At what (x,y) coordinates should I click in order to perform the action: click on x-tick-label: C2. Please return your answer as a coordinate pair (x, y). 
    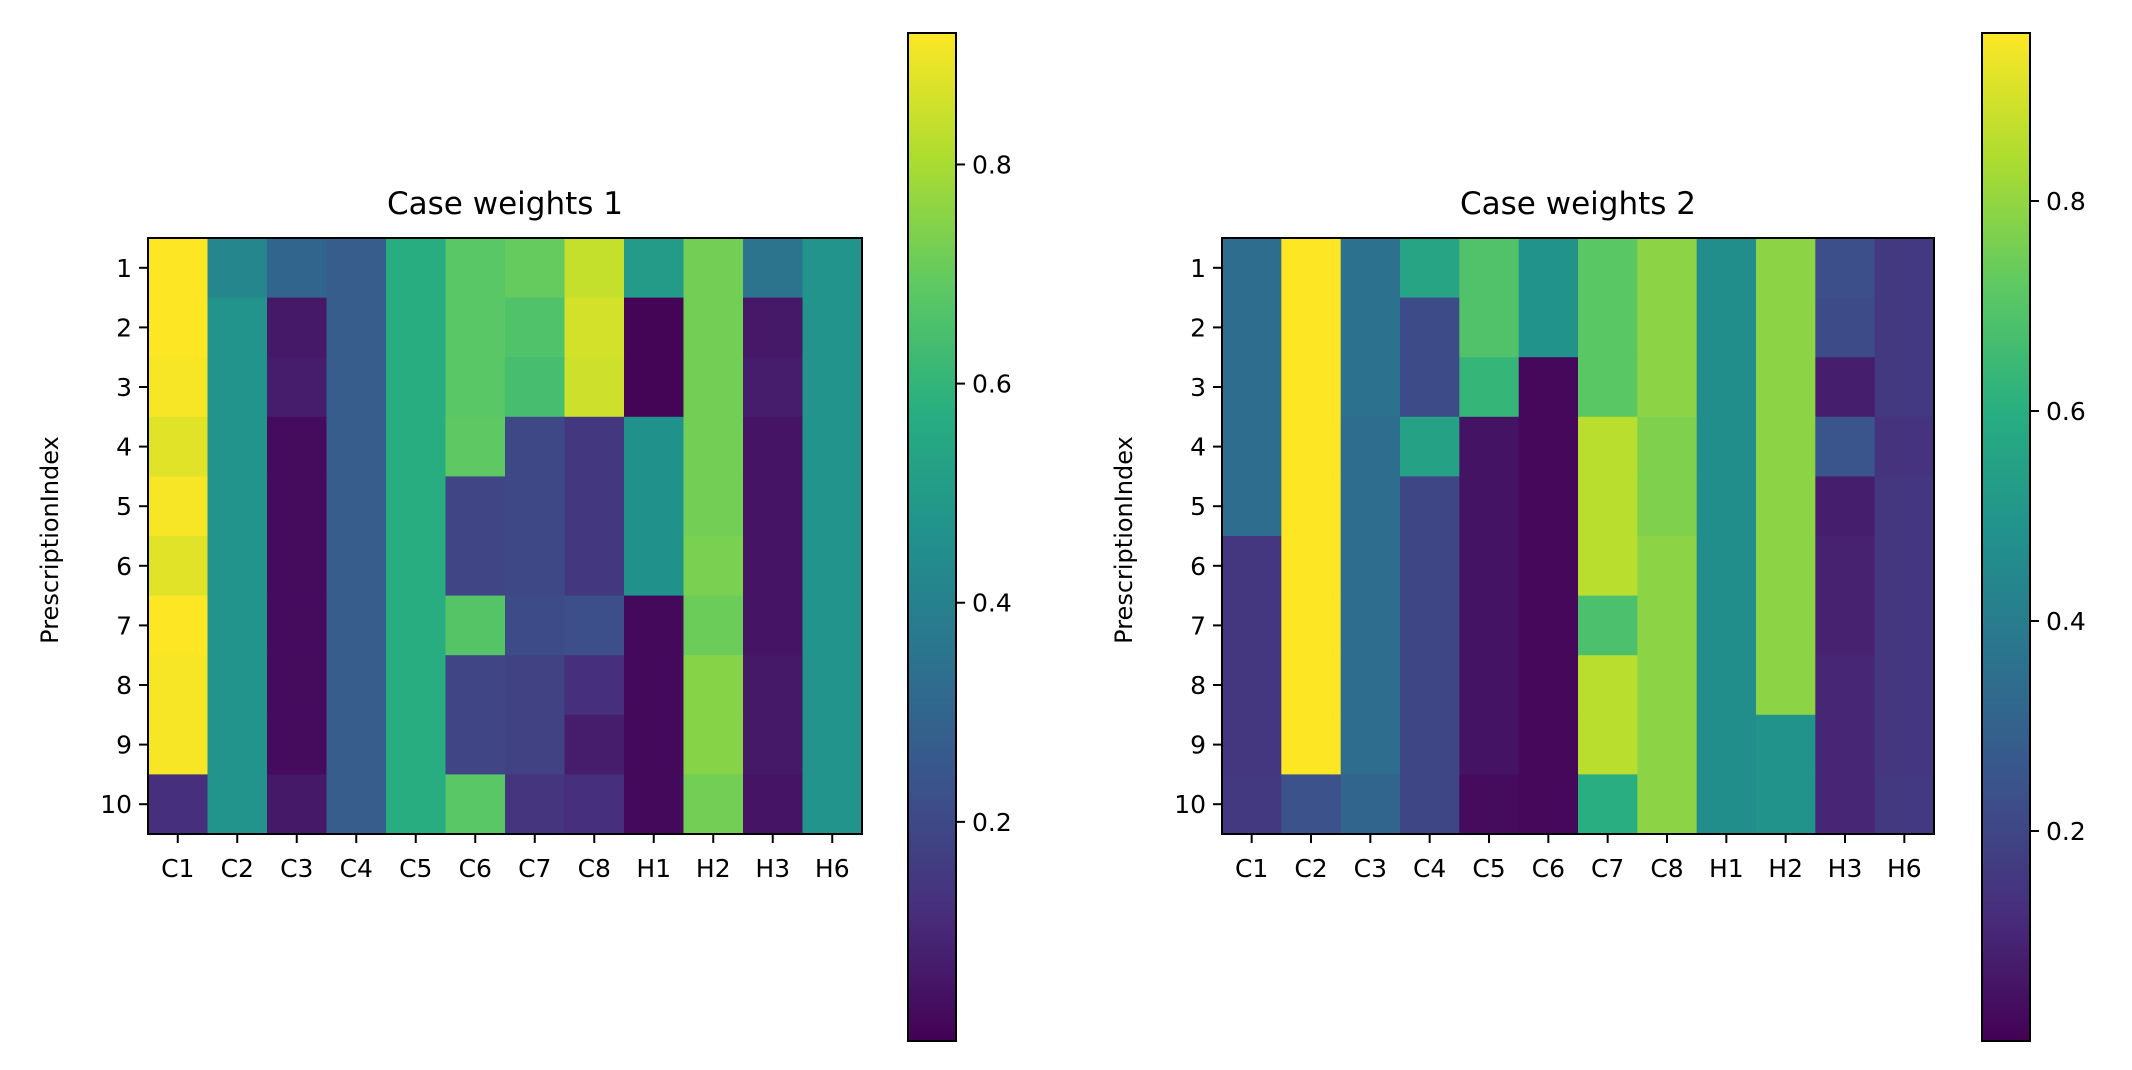
    Looking at the image, I should click on (237, 868).